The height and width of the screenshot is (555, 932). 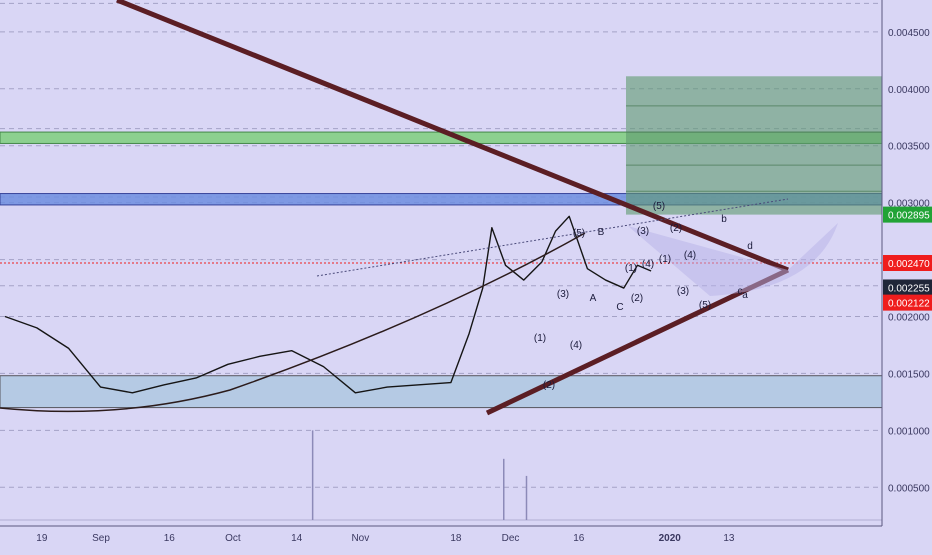 I want to click on y-tick-label: 0.000500, so click(x=909, y=488).